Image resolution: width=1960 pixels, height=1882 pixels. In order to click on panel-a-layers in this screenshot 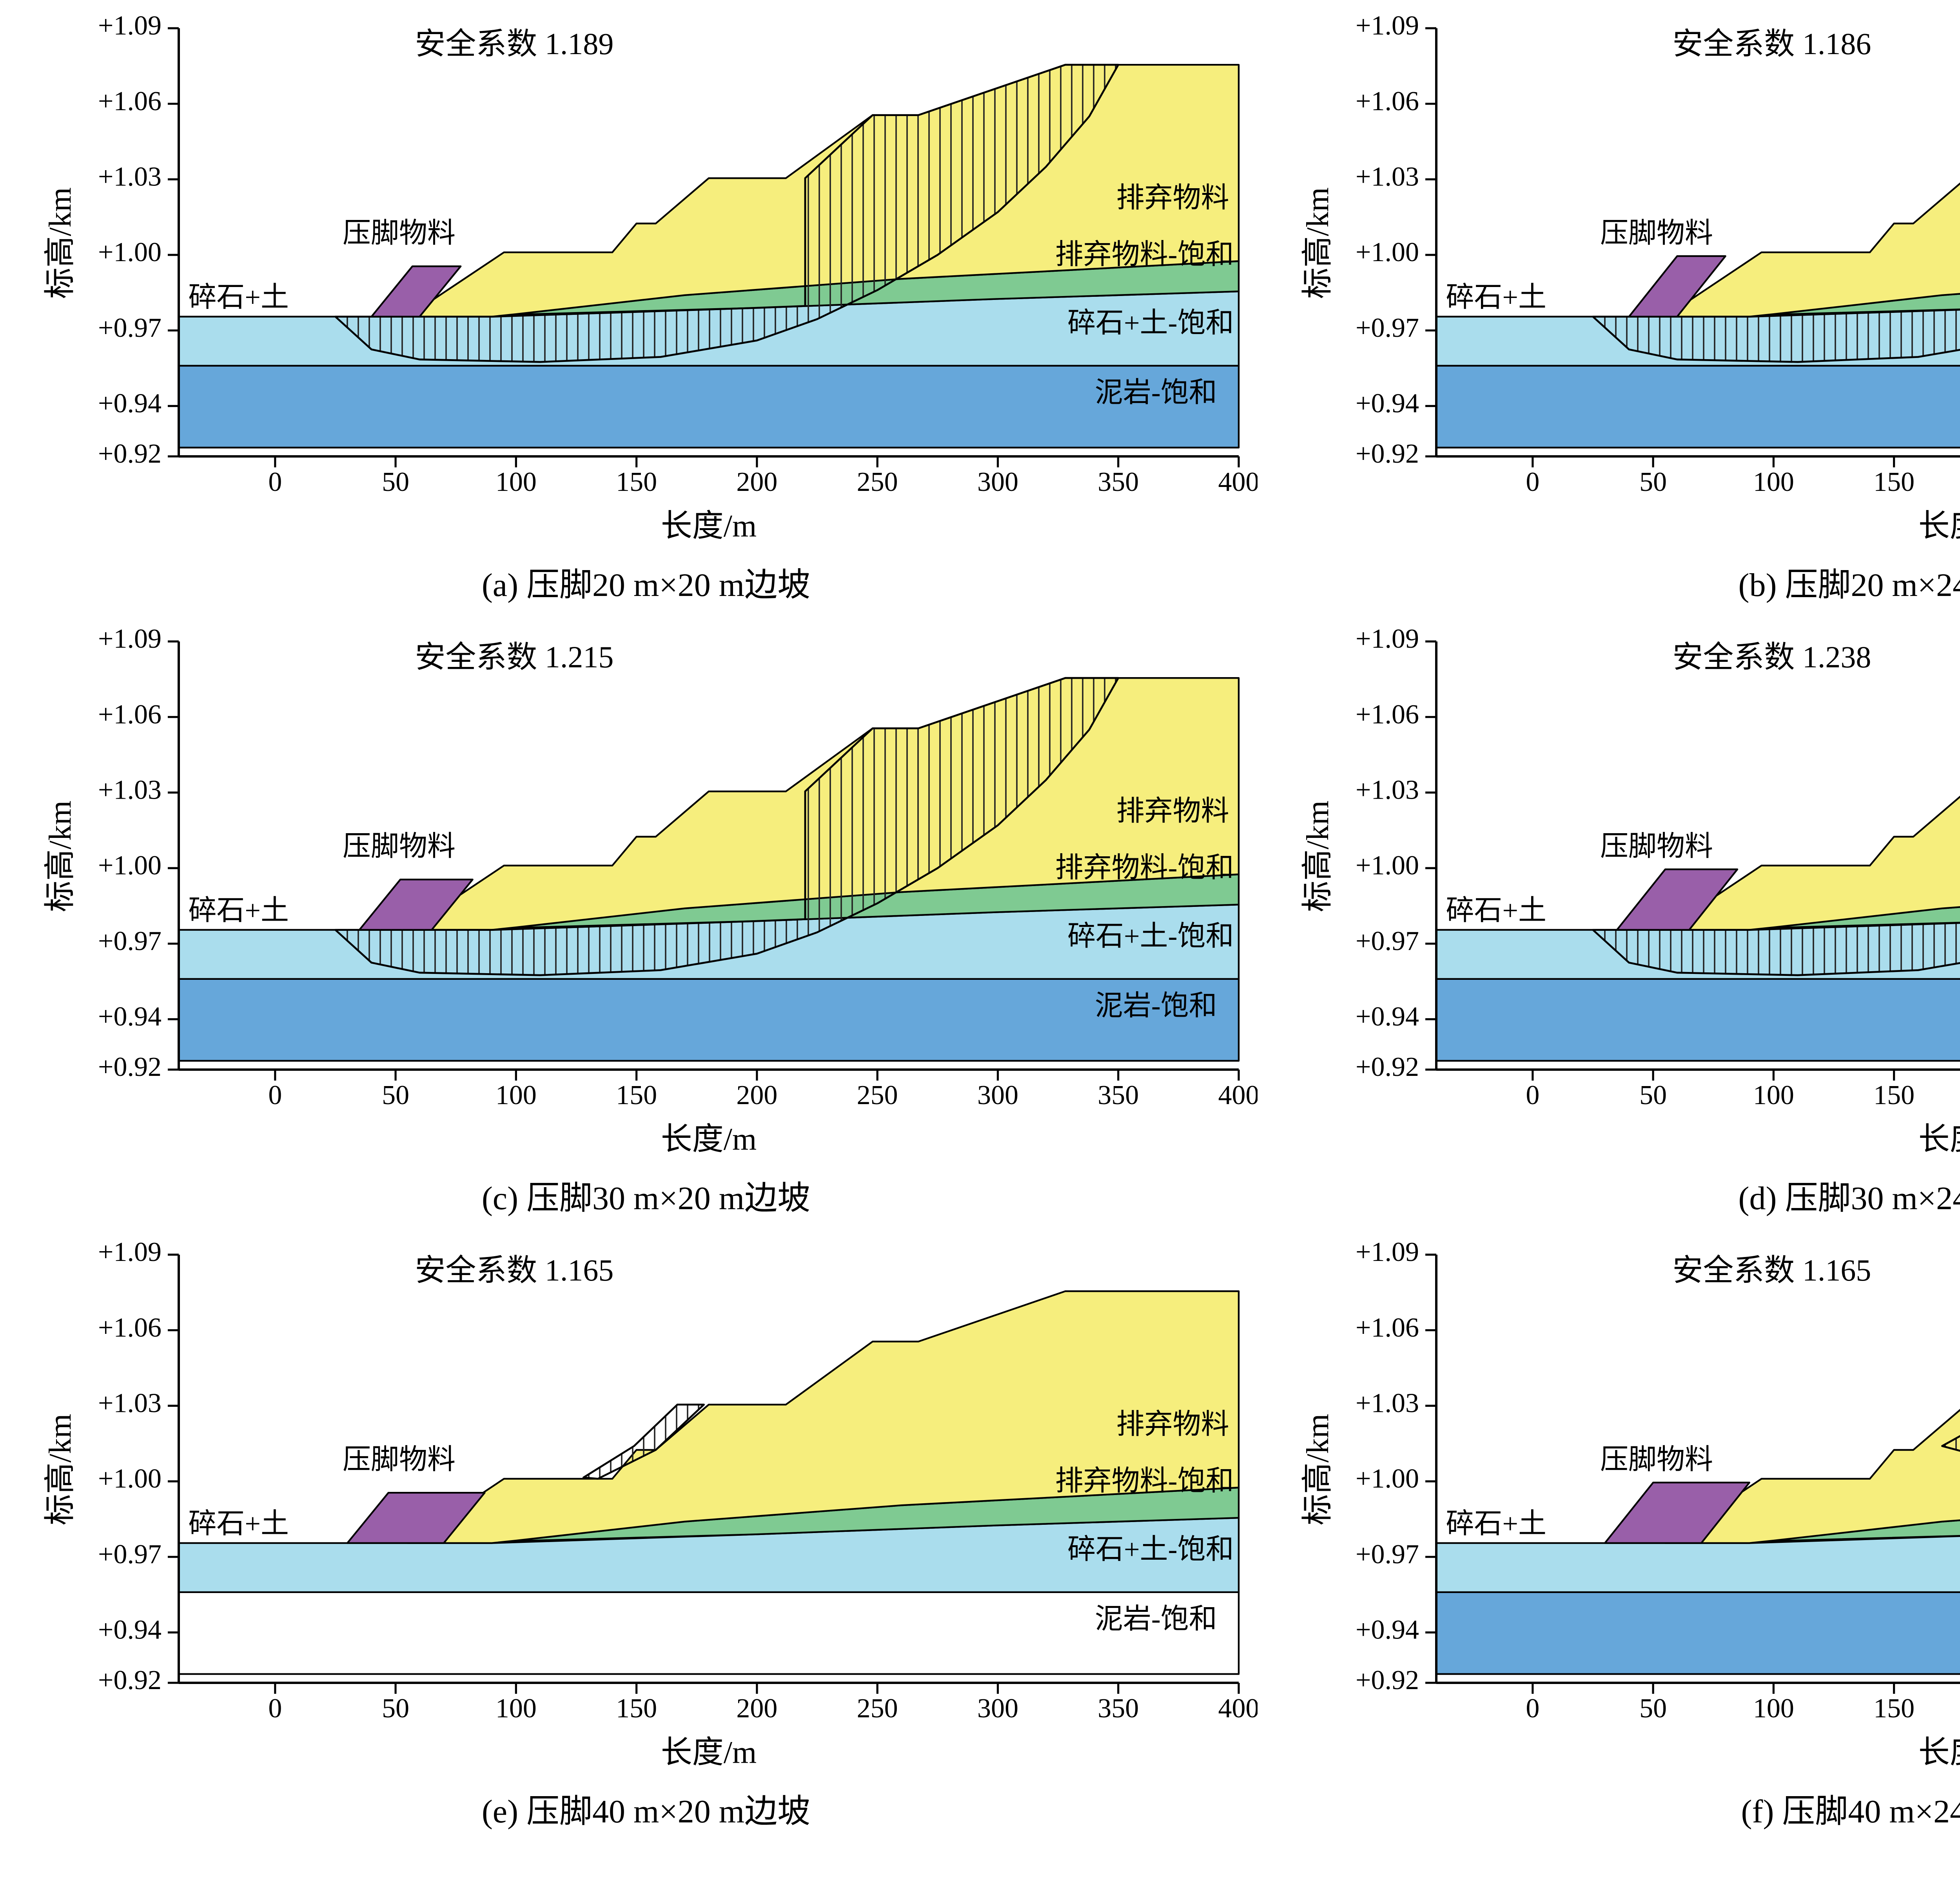, I will do `click(709, 256)`.